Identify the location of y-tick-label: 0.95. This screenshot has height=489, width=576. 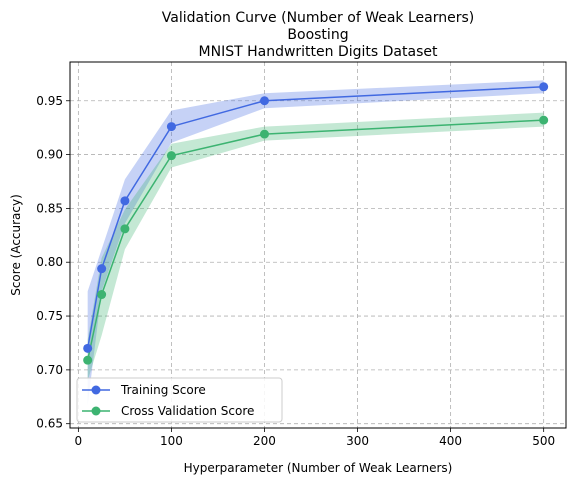
(49, 101).